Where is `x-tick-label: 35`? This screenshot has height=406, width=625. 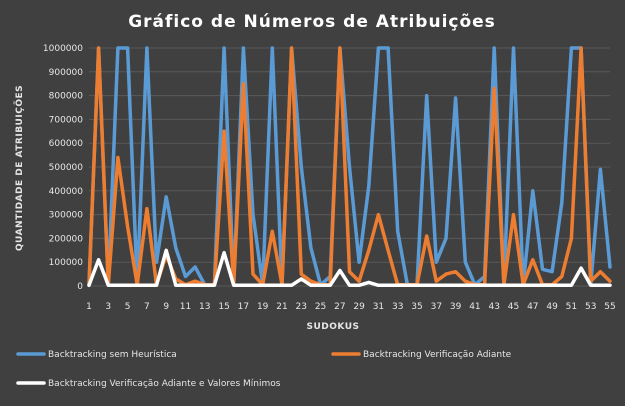
x-tick-label: 35 is located at coordinates (416, 307).